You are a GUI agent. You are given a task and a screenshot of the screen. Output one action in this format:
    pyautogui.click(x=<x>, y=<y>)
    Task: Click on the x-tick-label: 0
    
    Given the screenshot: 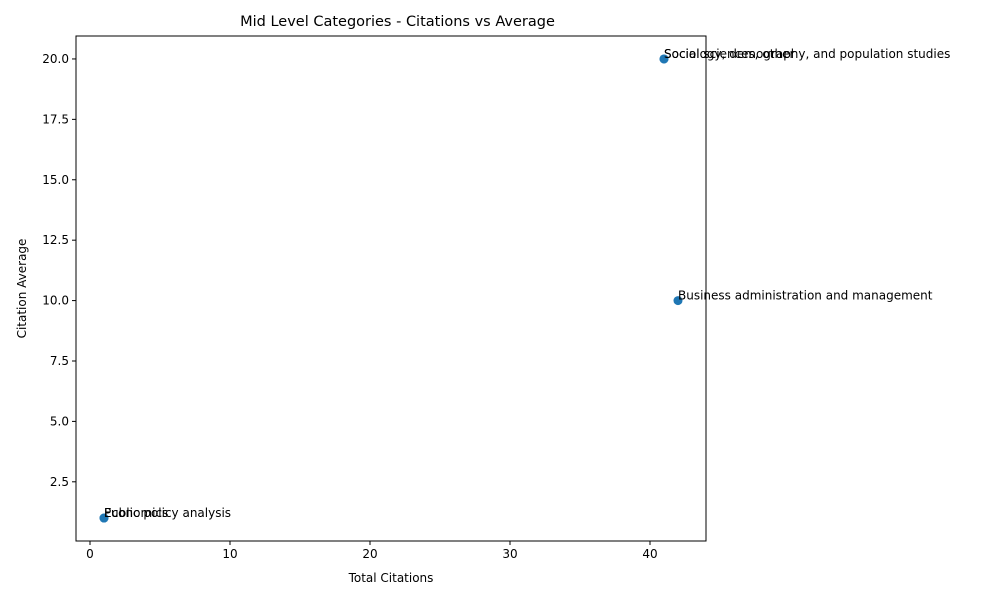 What is the action you would take?
    pyautogui.click(x=90, y=554)
    